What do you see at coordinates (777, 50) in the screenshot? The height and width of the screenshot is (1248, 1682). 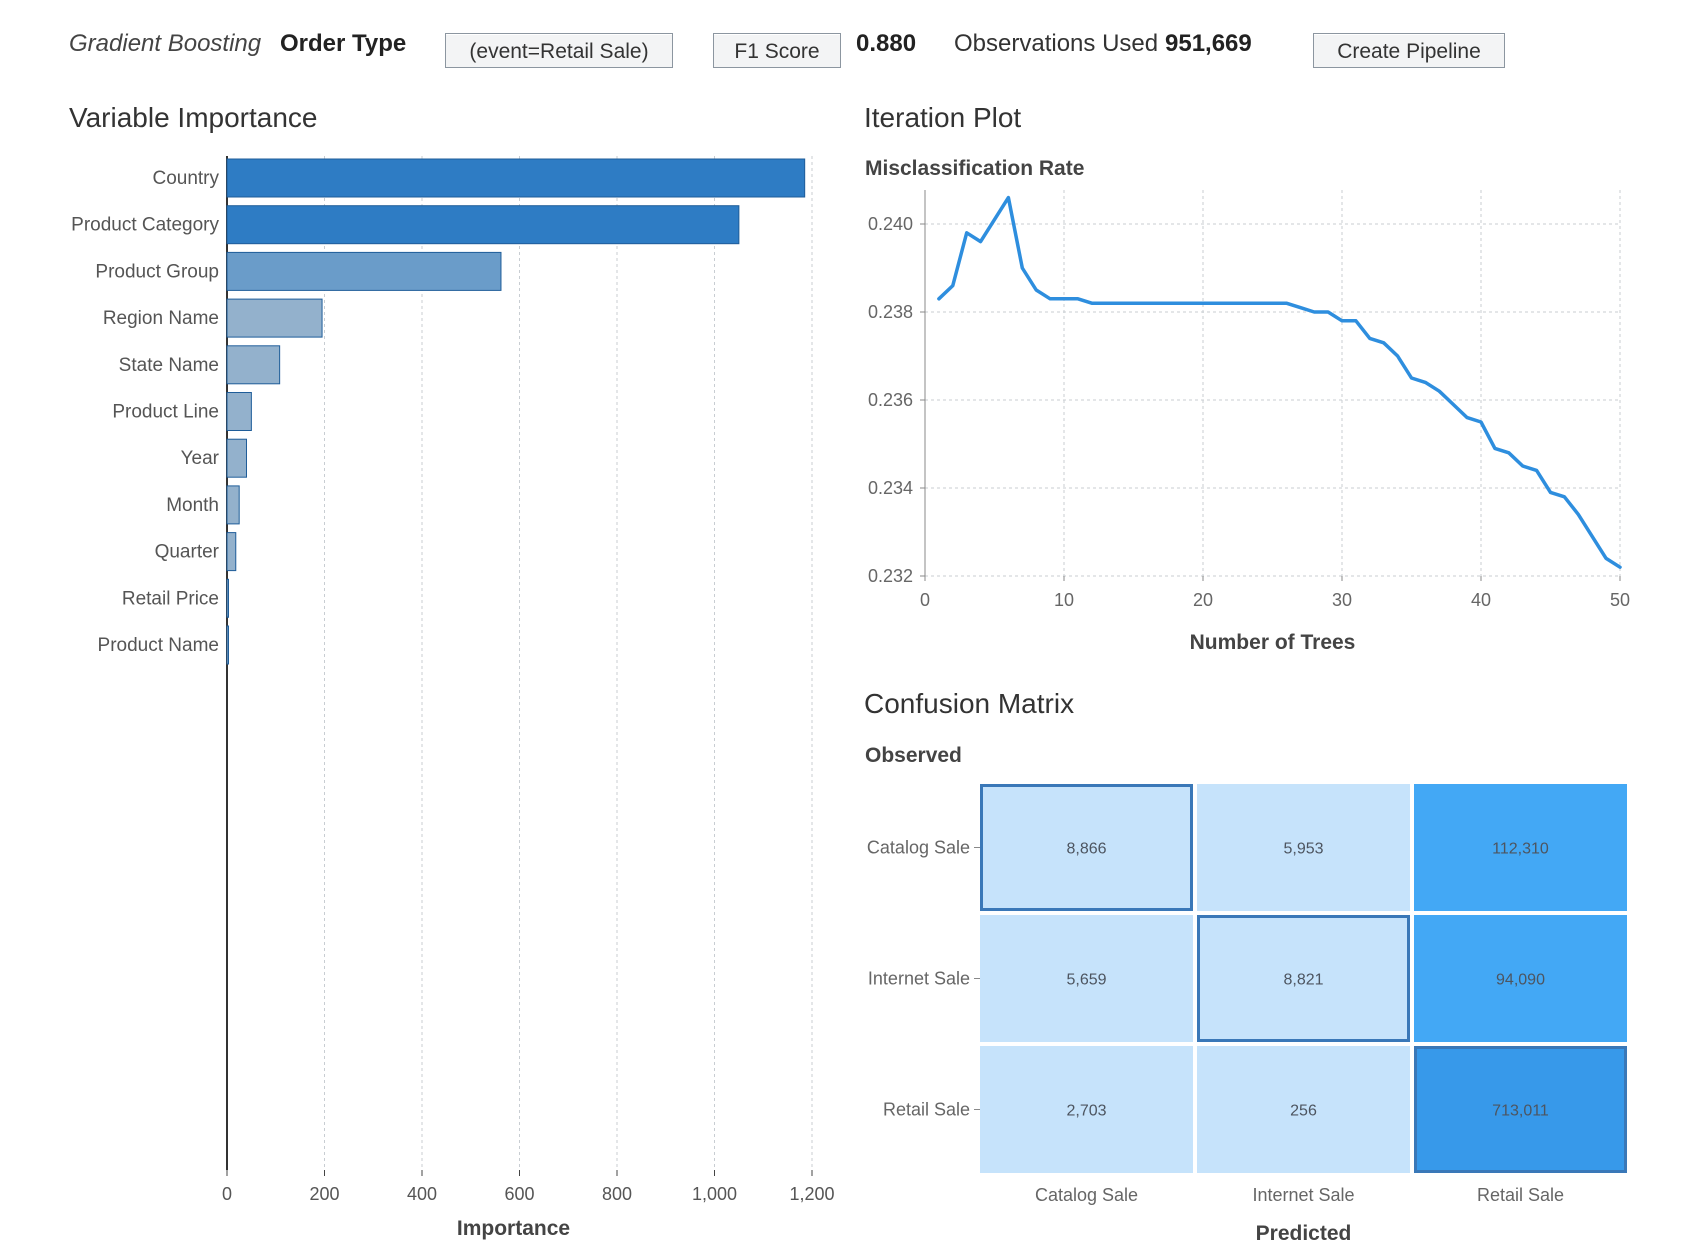 I see `metric-select-button: F1 Score` at bounding box center [777, 50].